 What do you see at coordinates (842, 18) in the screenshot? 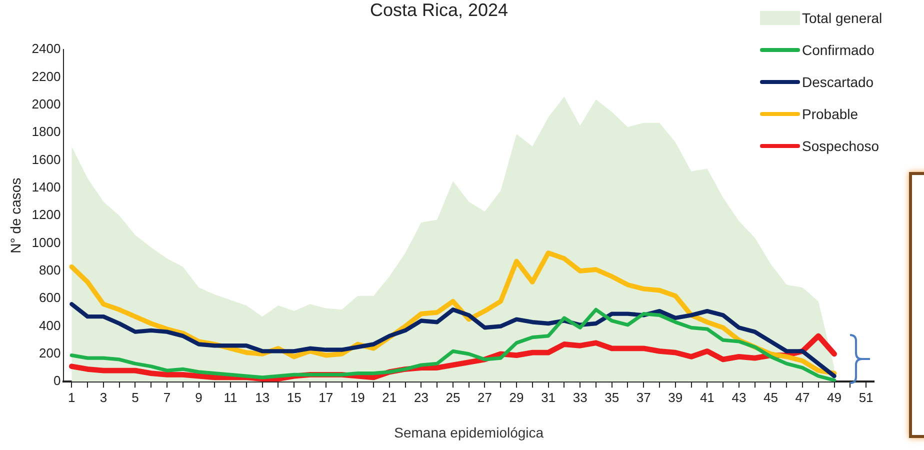
I see `legend-label: Total general` at bounding box center [842, 18].